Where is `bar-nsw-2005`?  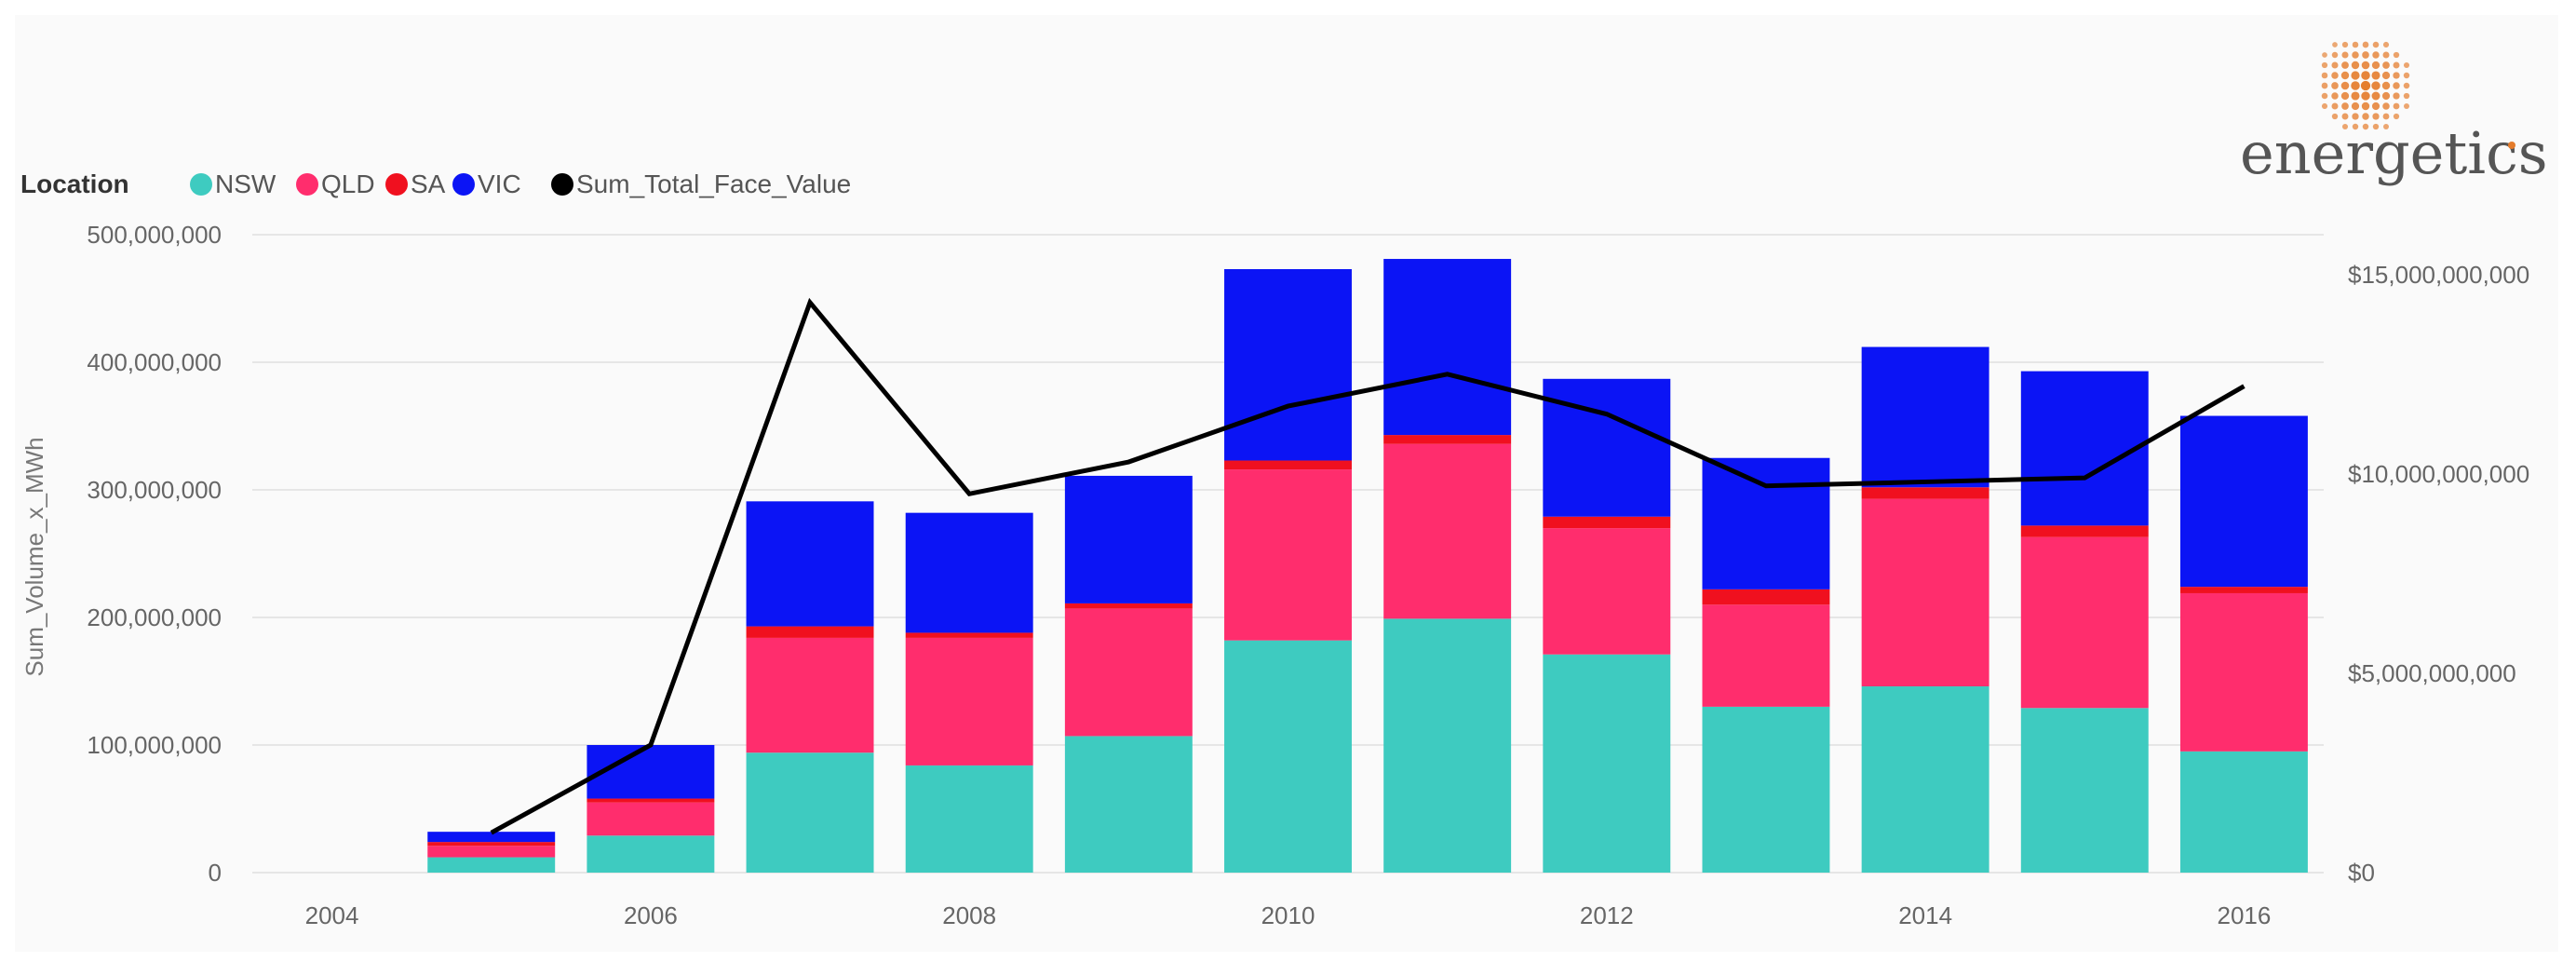
bar-nsw-2005 is located at coordinates (492, 865).